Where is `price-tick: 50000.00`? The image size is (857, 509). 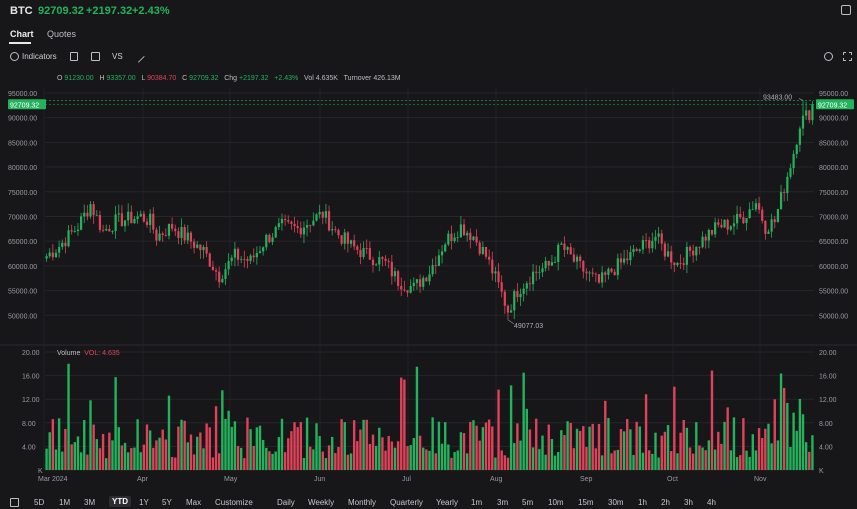 price-tick: 50000.00 is located at coordinates (22, 316).